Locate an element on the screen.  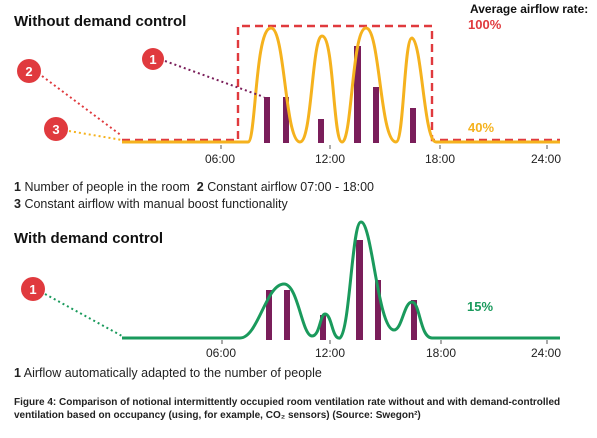
legend-num-3: 3 is located at coordinates (17, 204).